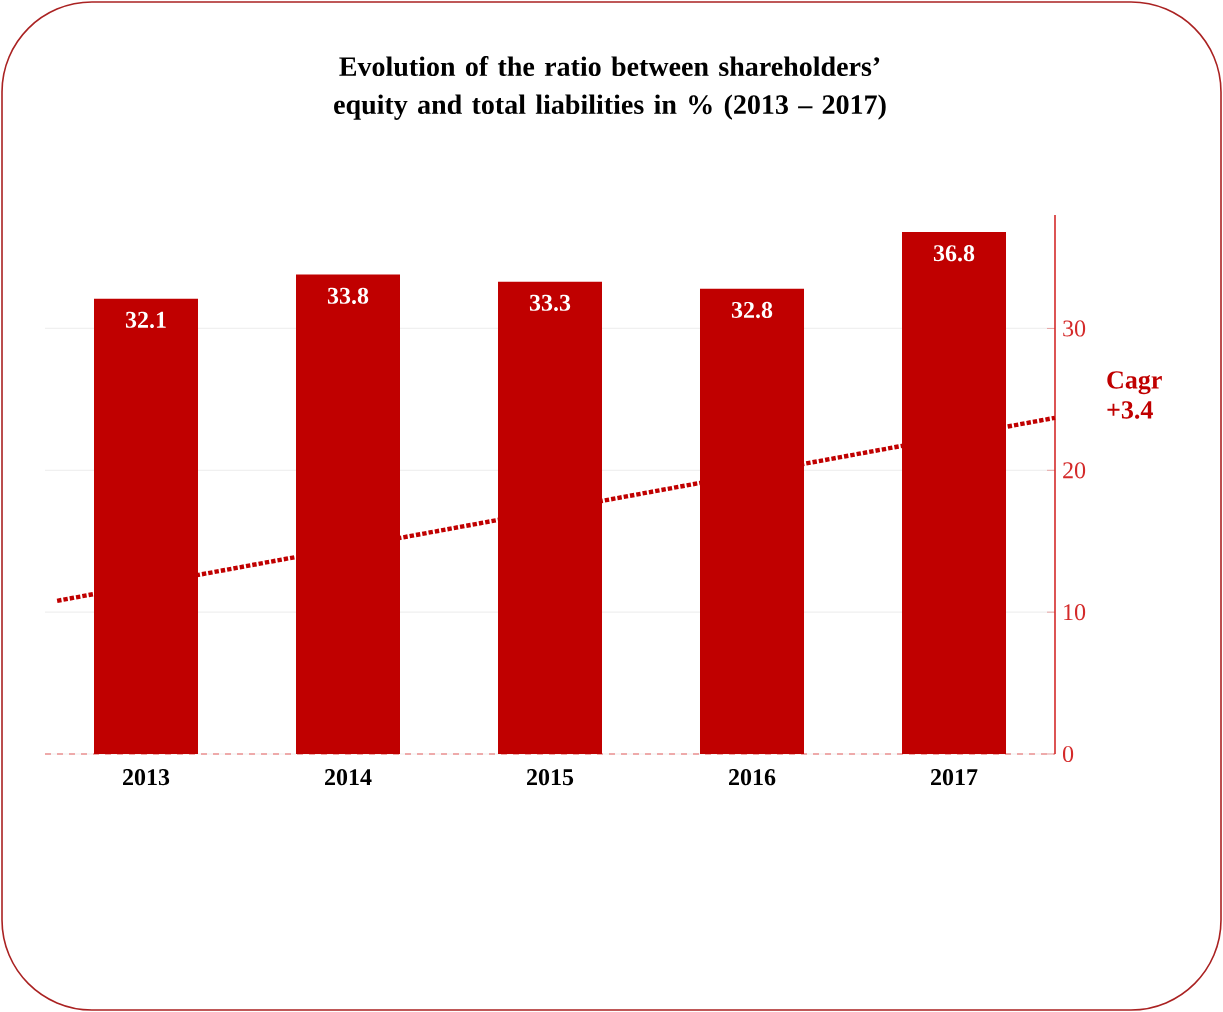 The width and height of the screenshot is (1223, 1012). Describe the element at coordinates (752, 310) in the screenshot. I see `data-label: 32.8` at that location.